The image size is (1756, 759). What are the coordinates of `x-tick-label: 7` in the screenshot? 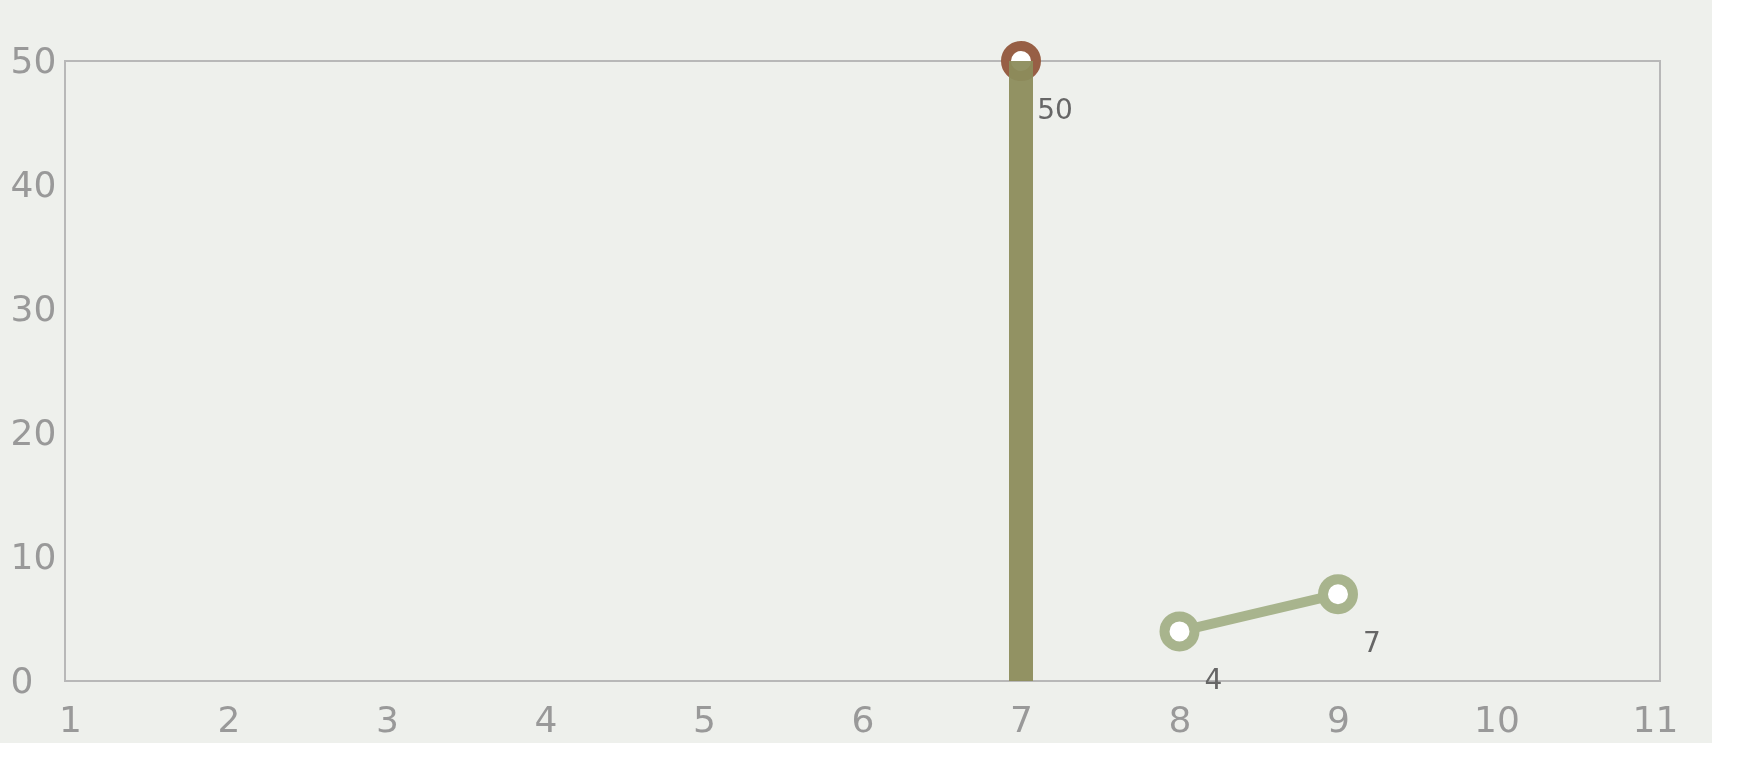 It's located at (1021, 719).